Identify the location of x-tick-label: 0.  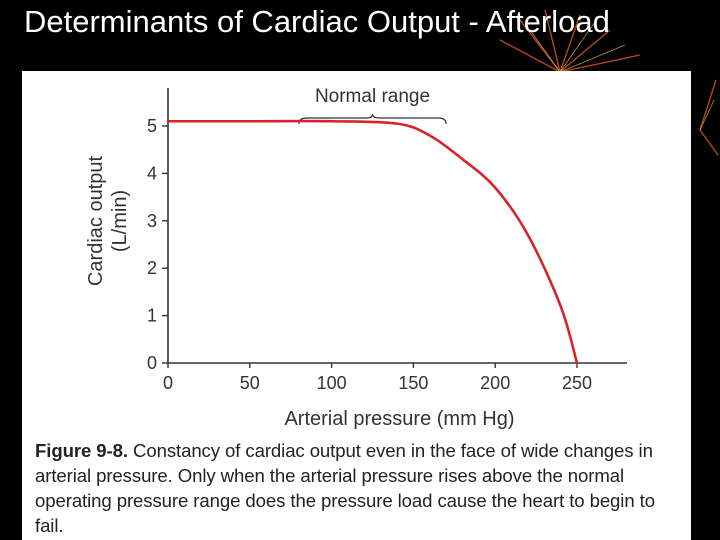
(168, 383).